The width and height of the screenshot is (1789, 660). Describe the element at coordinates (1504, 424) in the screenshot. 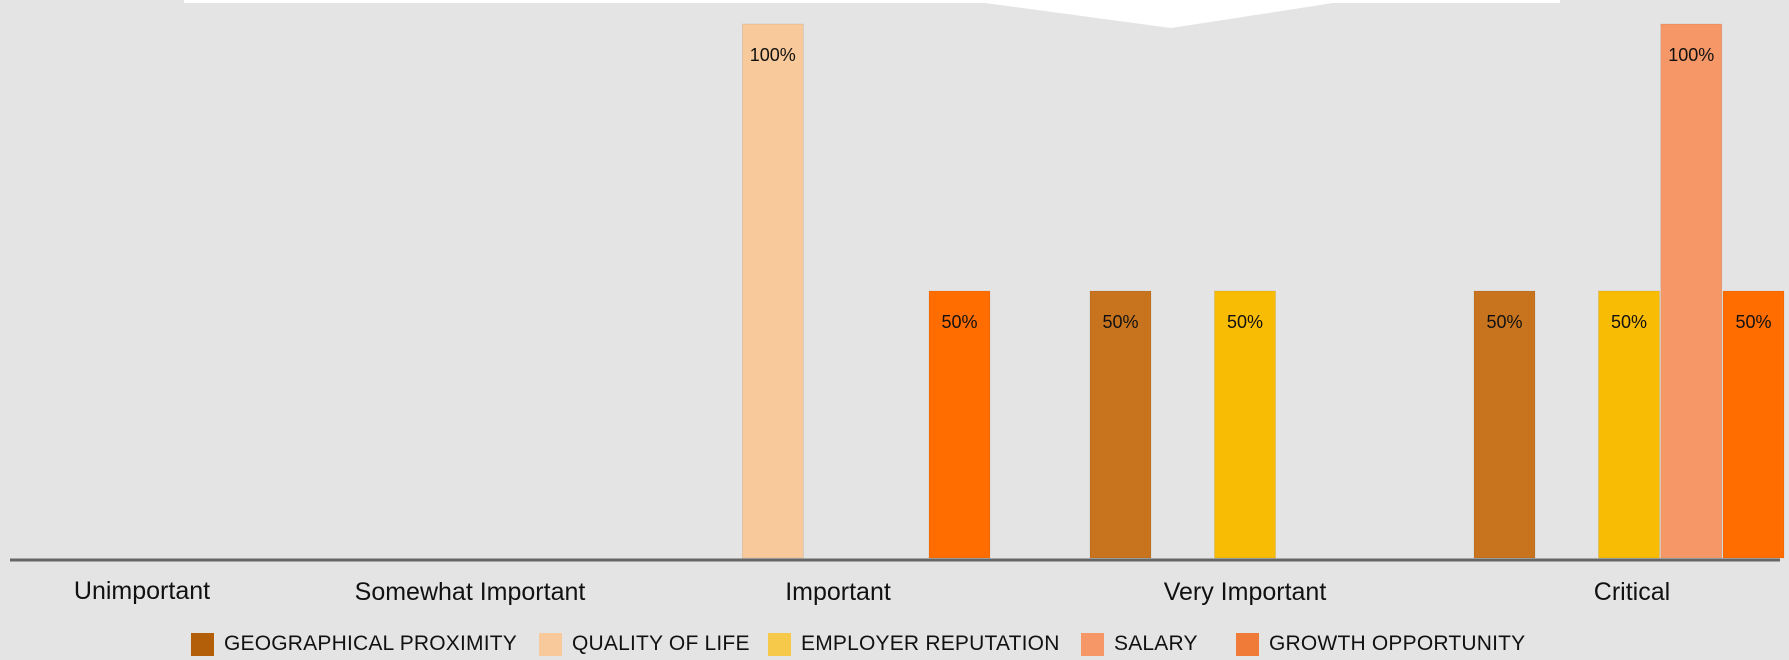

I see `bar-critical-geographical-proximity` at that location.